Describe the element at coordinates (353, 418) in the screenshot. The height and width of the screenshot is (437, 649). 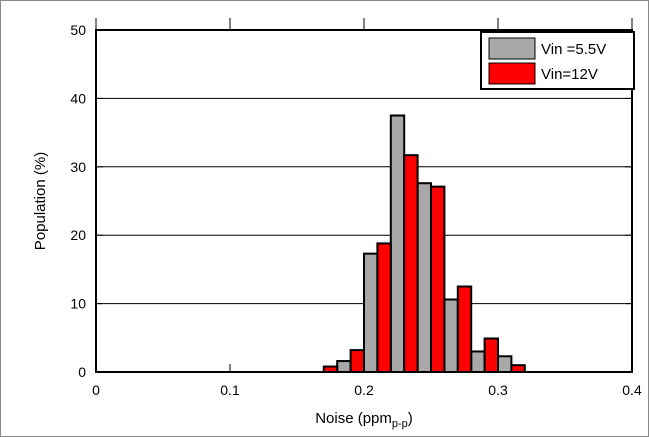
I see `x-axis-title-main: Noise (ppm` at that location.